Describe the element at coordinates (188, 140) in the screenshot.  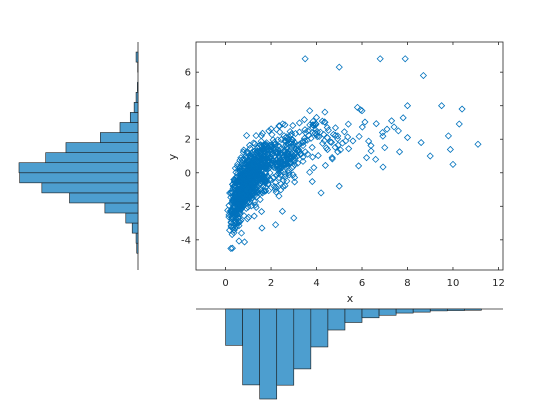
I see `y-tick-label: 2` at that location.